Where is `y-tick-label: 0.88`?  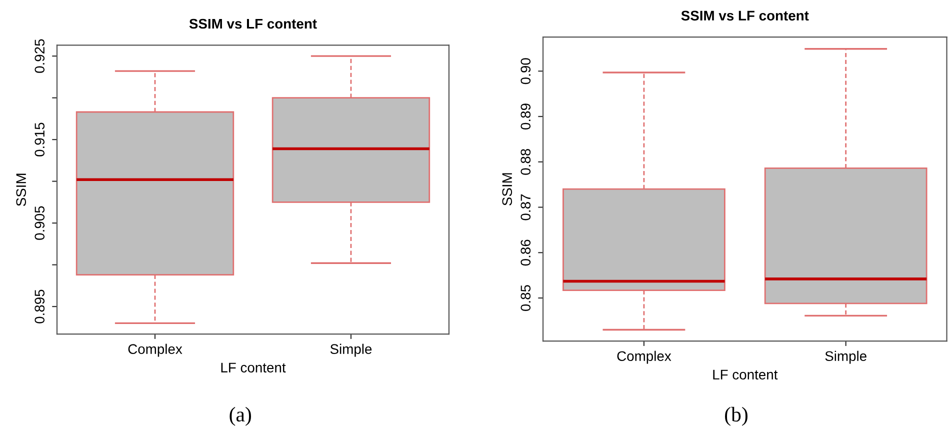 y-tick-label: 0.88 is located at coordinates (525, 161).